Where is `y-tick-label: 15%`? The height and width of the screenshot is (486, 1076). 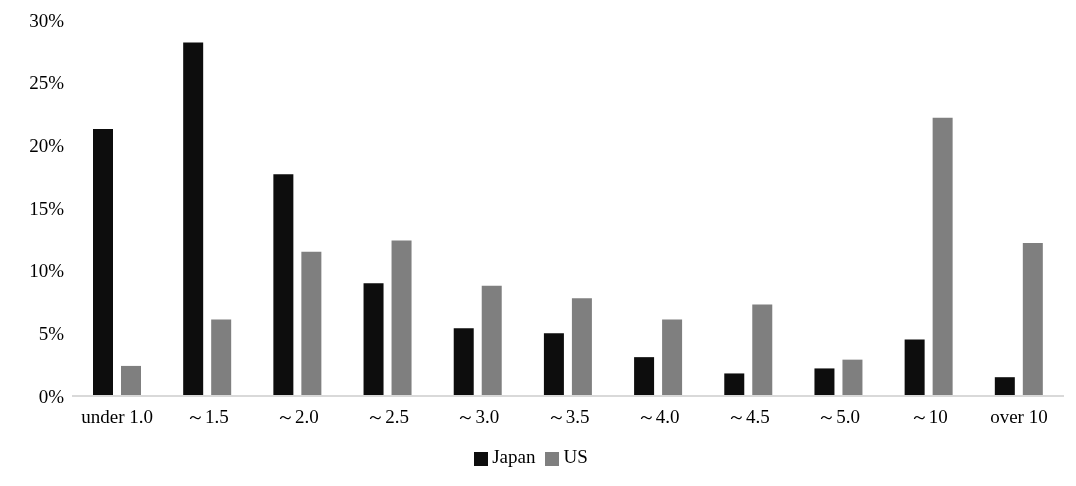
y-tick-label: 15% is located at coordinates (47, 208).